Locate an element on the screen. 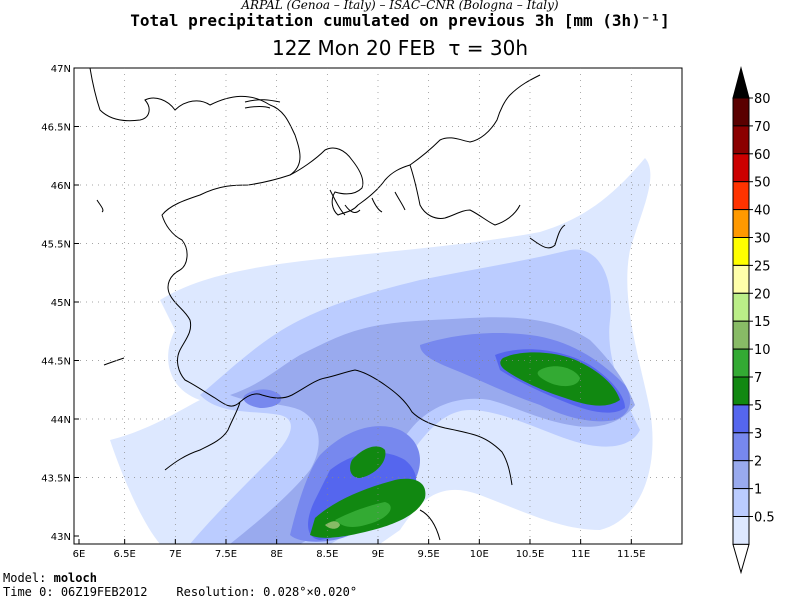 This screenshot has width=800, height=600. lat-label: 43.5N is located at coordinates (56, 479).